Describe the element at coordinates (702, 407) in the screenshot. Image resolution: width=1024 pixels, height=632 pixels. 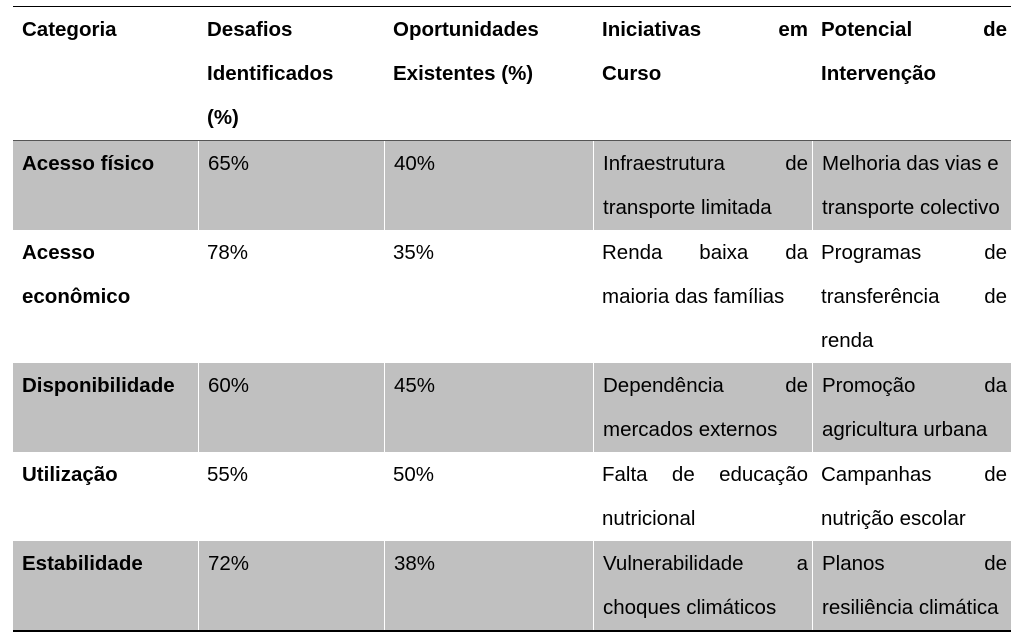
I see `cell-iniciativas: Dependência de mercados externos` at that location.